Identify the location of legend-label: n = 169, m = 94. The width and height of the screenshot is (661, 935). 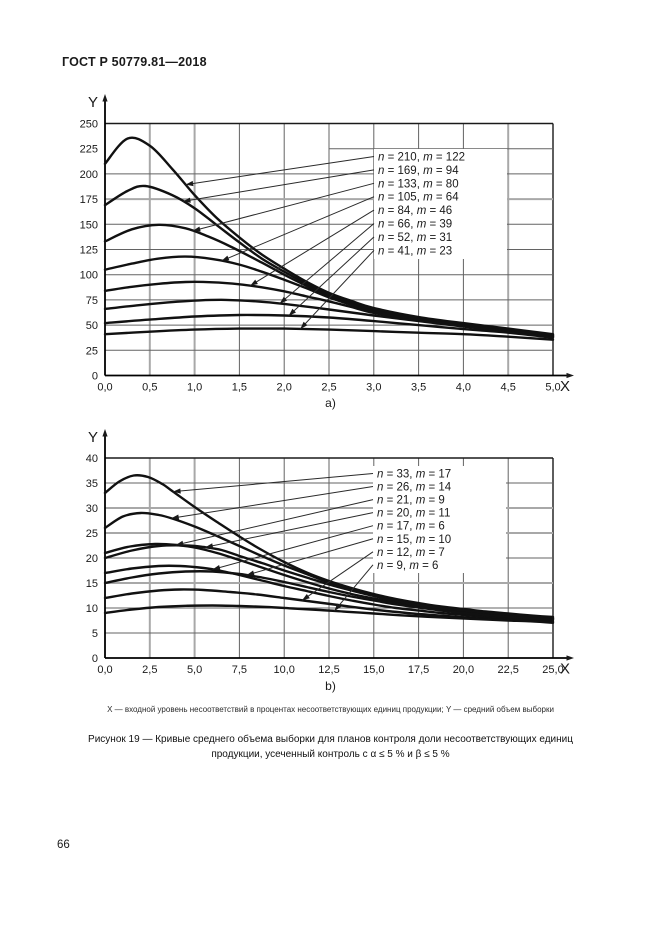
(418, 171).